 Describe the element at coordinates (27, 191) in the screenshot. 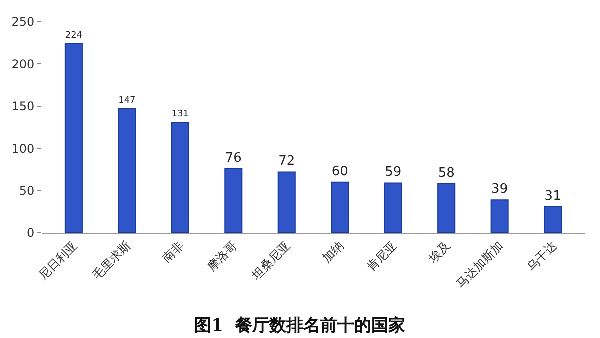

I see `y-tick-label: 50` at that location.